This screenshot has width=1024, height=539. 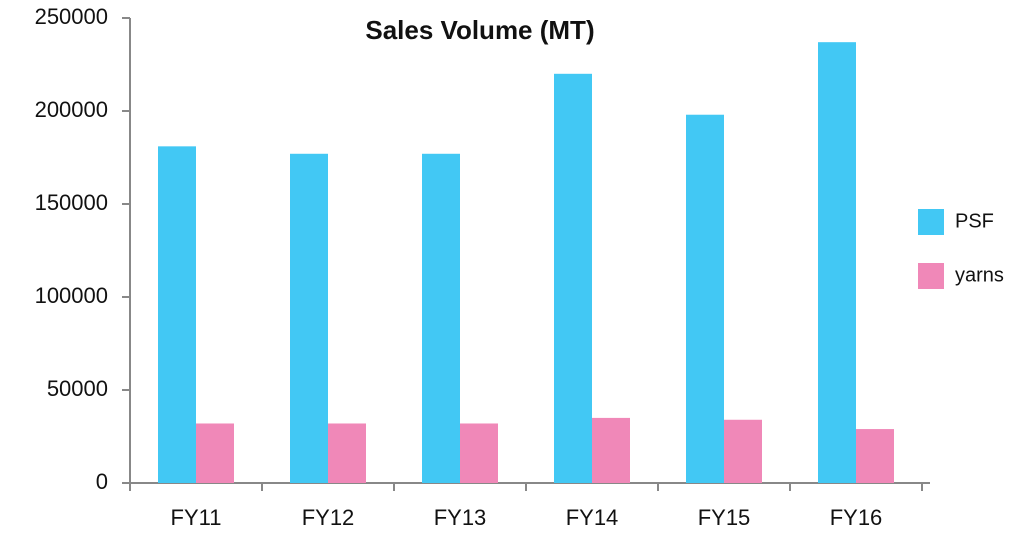 I want to click on x-tick-label: FY15, so click(x=724, y=517).